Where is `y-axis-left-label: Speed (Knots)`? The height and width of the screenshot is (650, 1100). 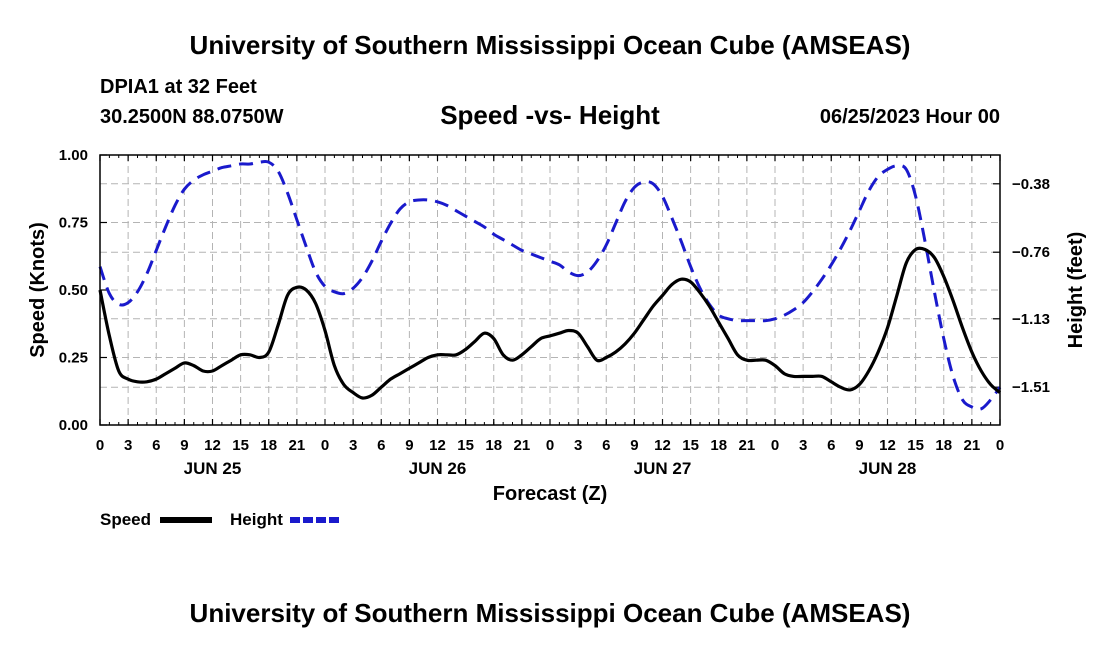
y-axis-left-label: Speed (Knots) is located at coordinates (38, 290).